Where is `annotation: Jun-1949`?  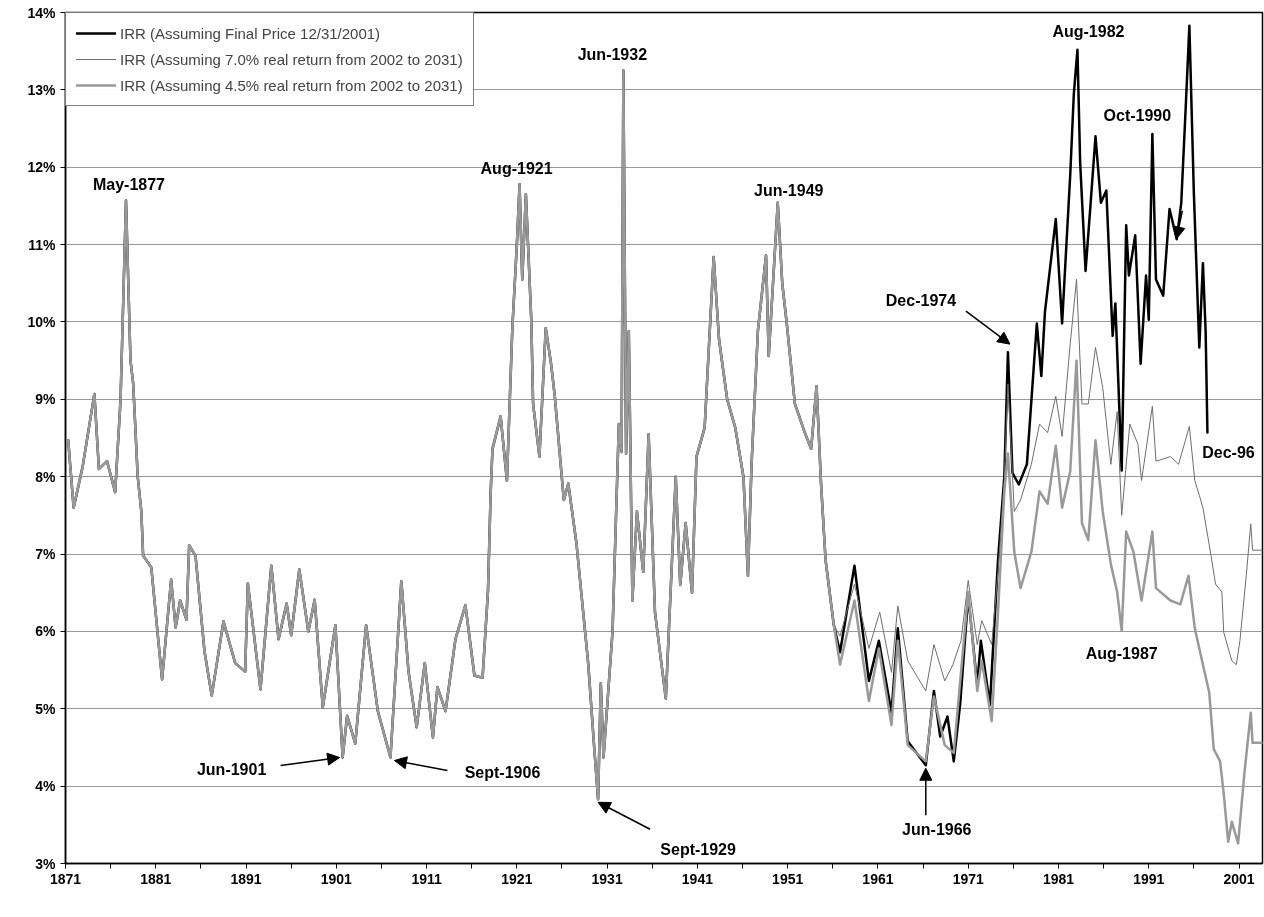
annotation: Jun-1949 is located at coordinates (789, 191).